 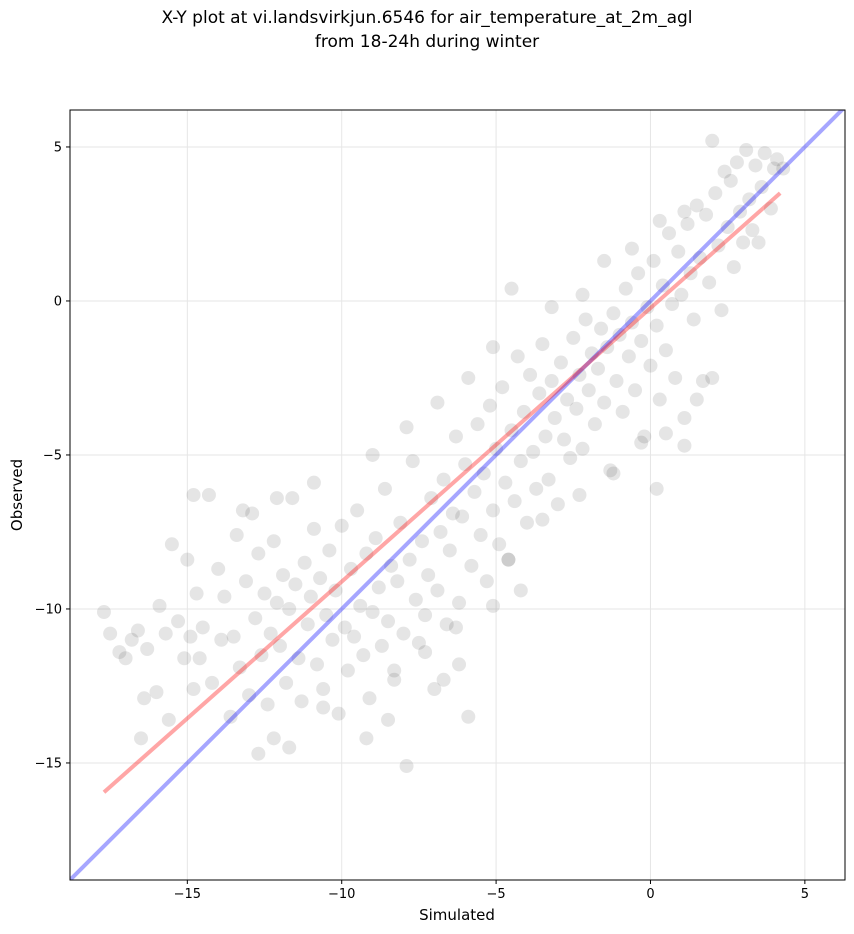 I want to click on x-axis: −15 −10 −5 0 5, so click(x=491, y=891).